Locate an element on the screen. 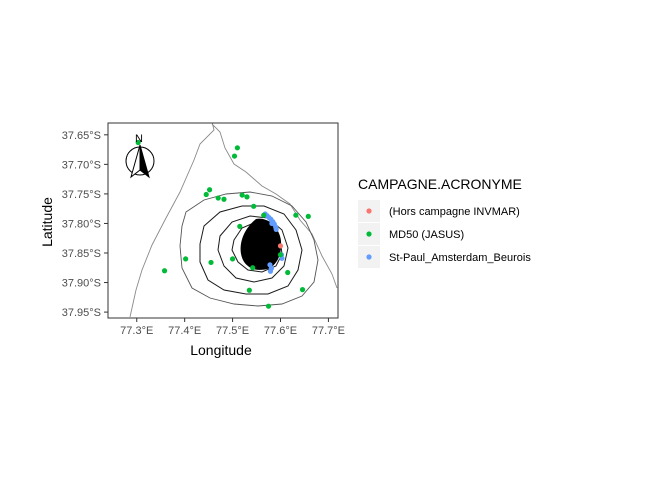 This screenshot has height=485, width=672. x-tick-label: 77.5°E is located at coordinates (232, 331).